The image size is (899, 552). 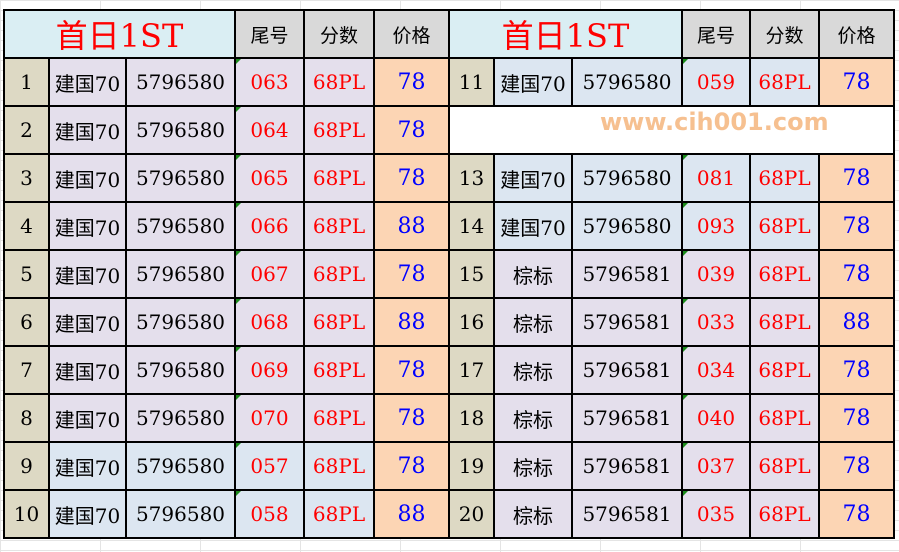 I want to click on cell-tail: 070, so click(x=269, y=418).